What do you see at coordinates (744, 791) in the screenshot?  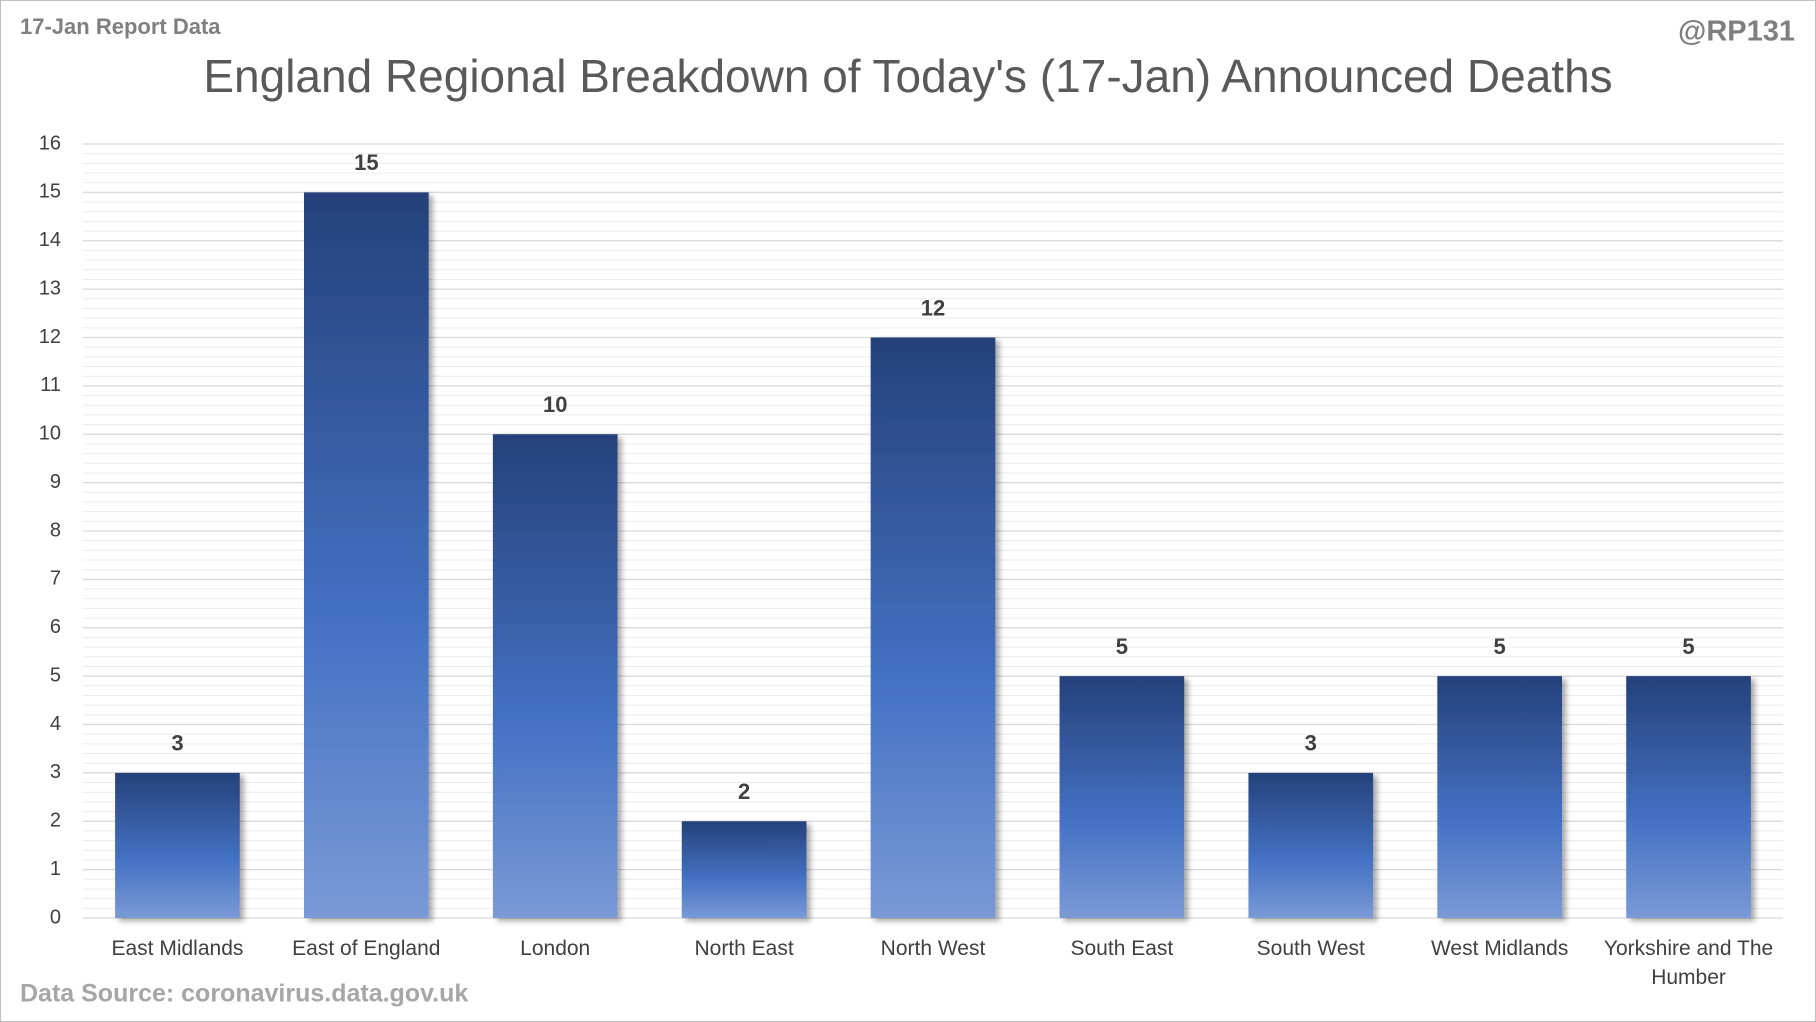 I see `data-label: 2` at bounding box center [744, 791].